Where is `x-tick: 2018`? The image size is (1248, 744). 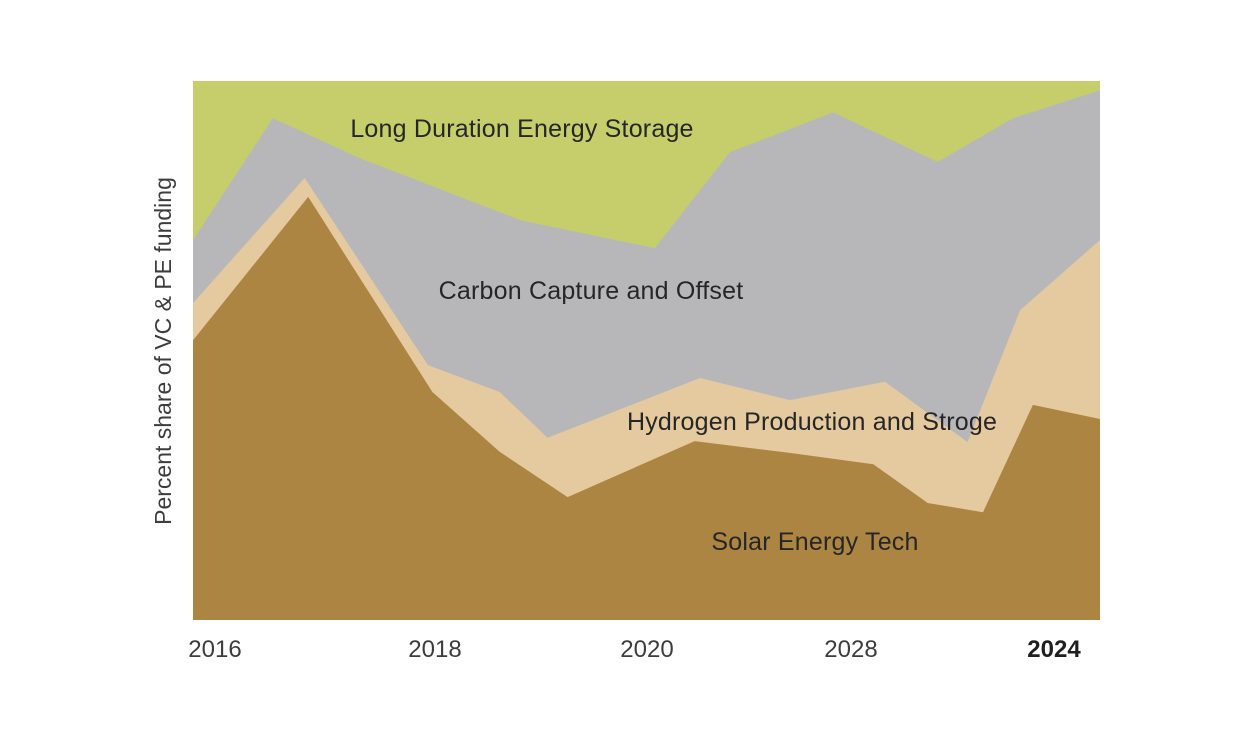
x-tick: 2018 is located at coordinates (435, 649).